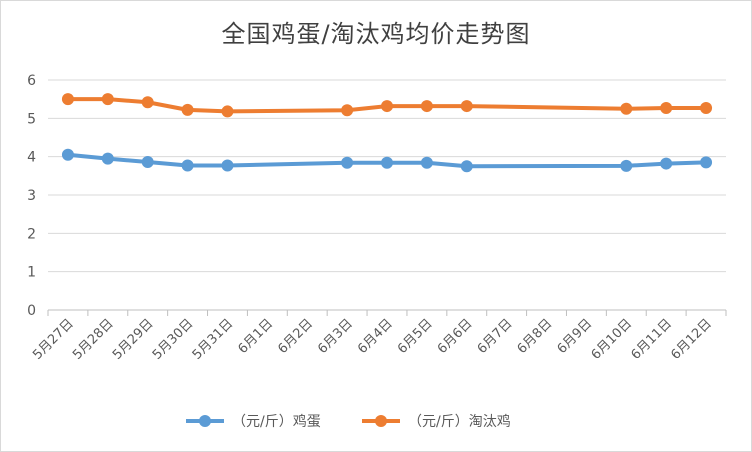  I want to click on x-tick-label: 5月27日, so click(53, 339).